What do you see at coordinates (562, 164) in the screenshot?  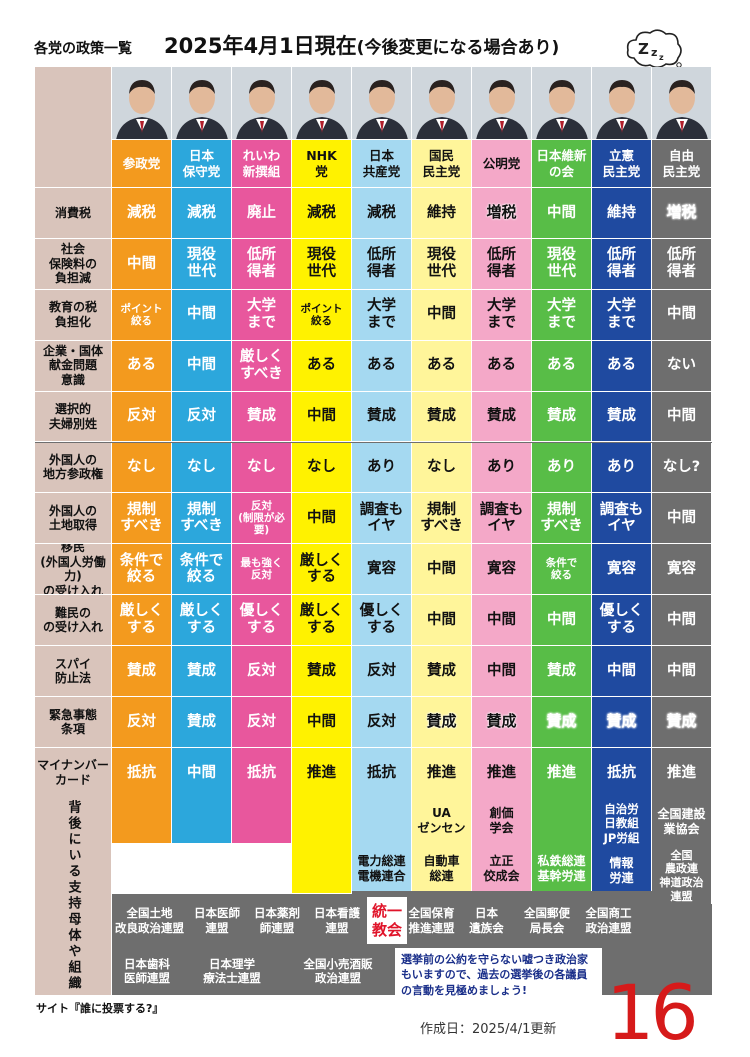 I see `party-header: 日本維新 の会` at bounding box center [562, 164].